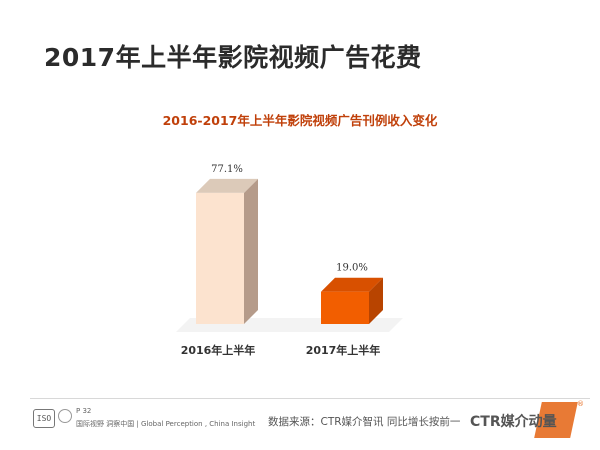  I want to click on data-label-0: 77.1%, so click(227, 169).